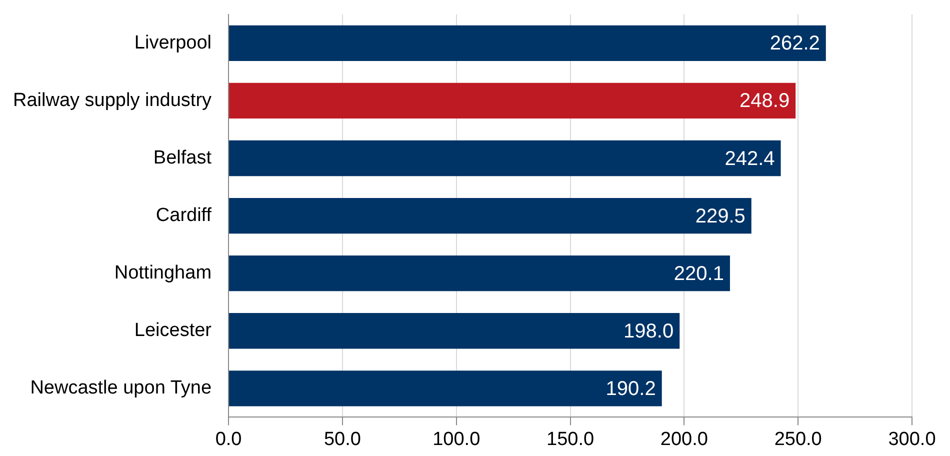 This screenshot has width=950, height=456. I want to click on x-tick-label: 250.0, so click(798, 439).